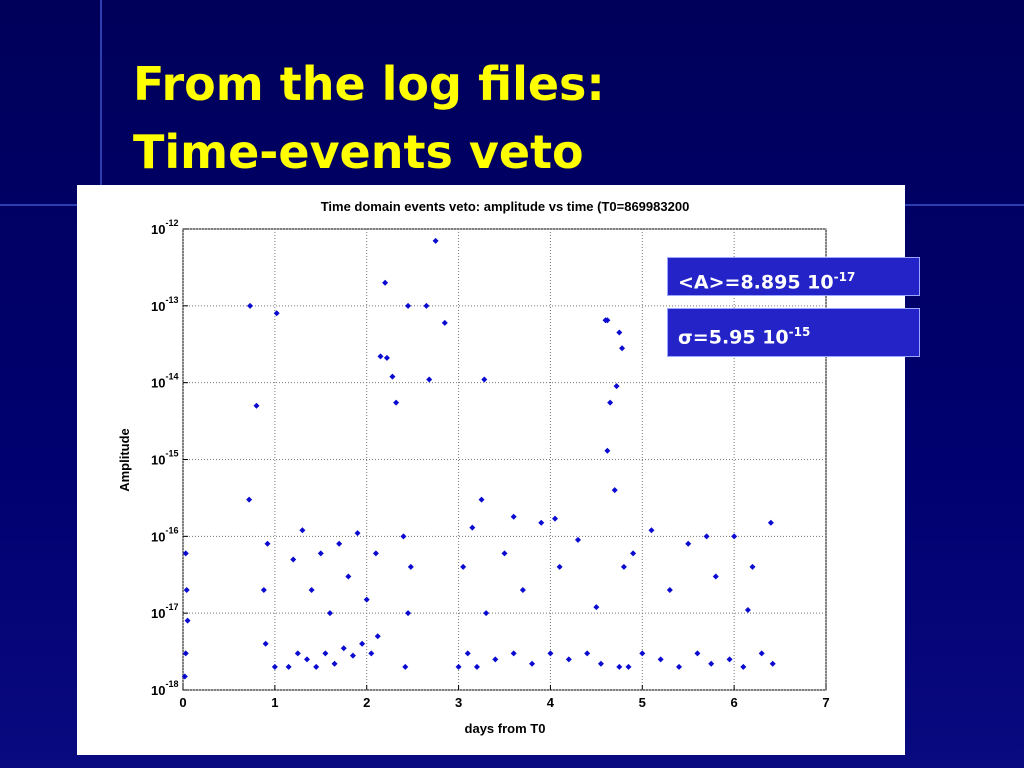 This screenshot has width=1024, height=768. I want to click on y-tick-label: 10-17, so click(164, 611).